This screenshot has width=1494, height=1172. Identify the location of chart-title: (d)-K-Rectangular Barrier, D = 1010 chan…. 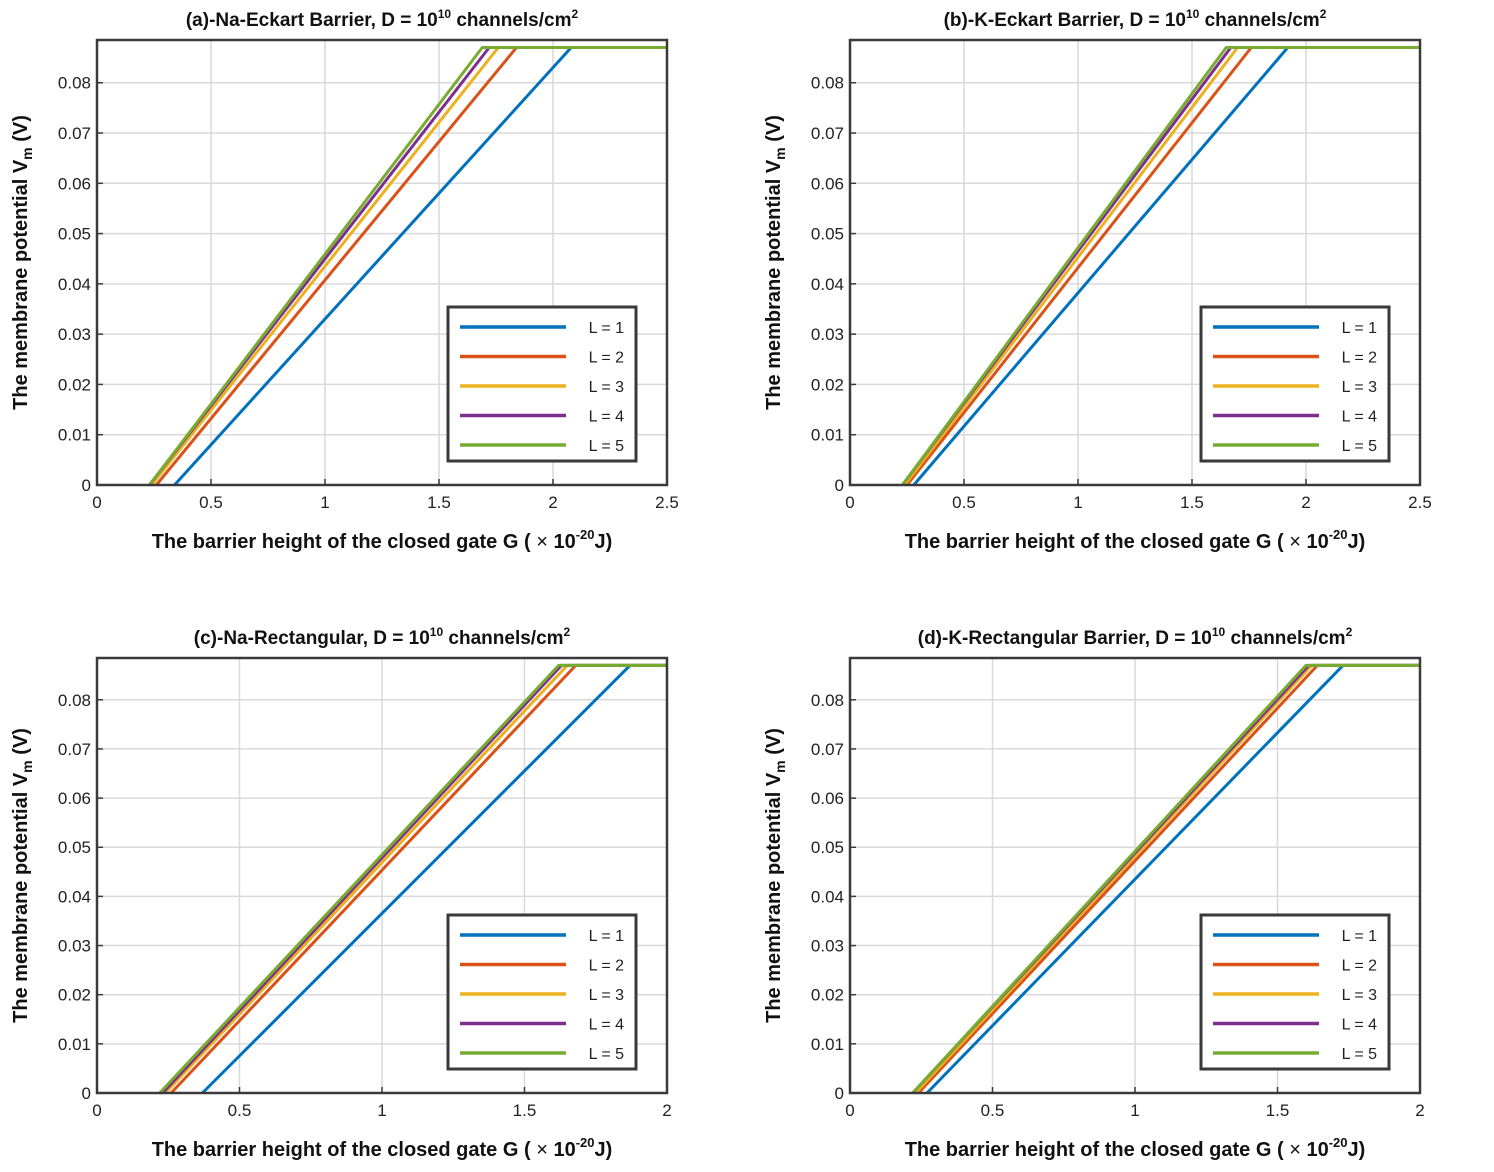
(1135, 637).